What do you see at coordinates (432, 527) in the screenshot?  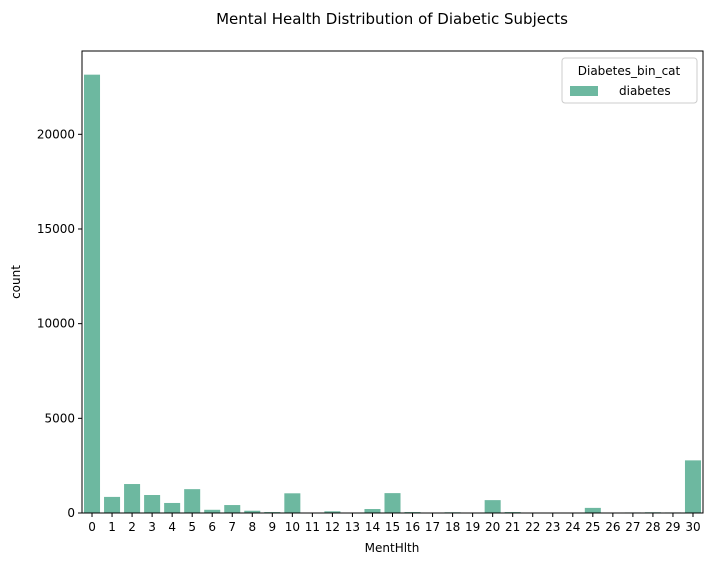 I see `x-tick-label: 17` at bounding box center [432, 527].